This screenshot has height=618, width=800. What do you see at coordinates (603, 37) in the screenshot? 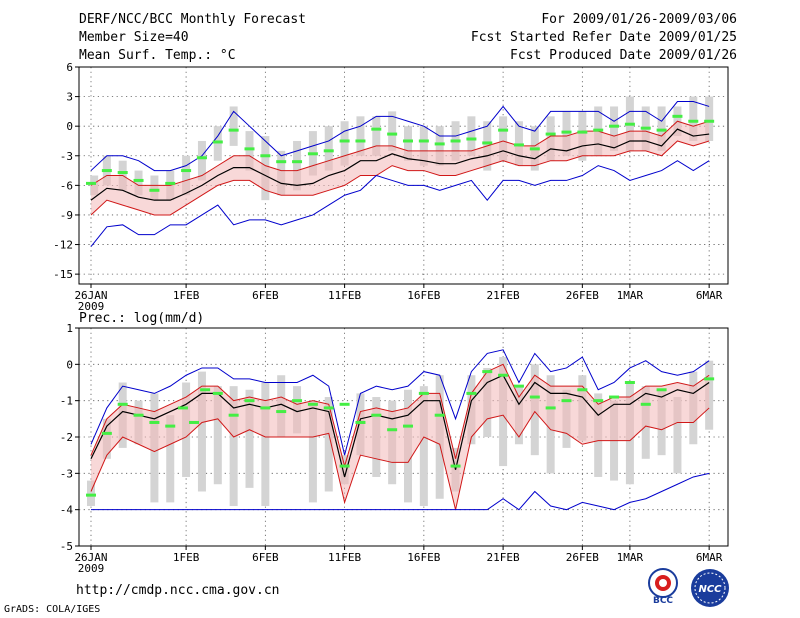
I see `refer-date: Fcst Started Refer Date 2009/01/25` at bounding box center [603, 37].